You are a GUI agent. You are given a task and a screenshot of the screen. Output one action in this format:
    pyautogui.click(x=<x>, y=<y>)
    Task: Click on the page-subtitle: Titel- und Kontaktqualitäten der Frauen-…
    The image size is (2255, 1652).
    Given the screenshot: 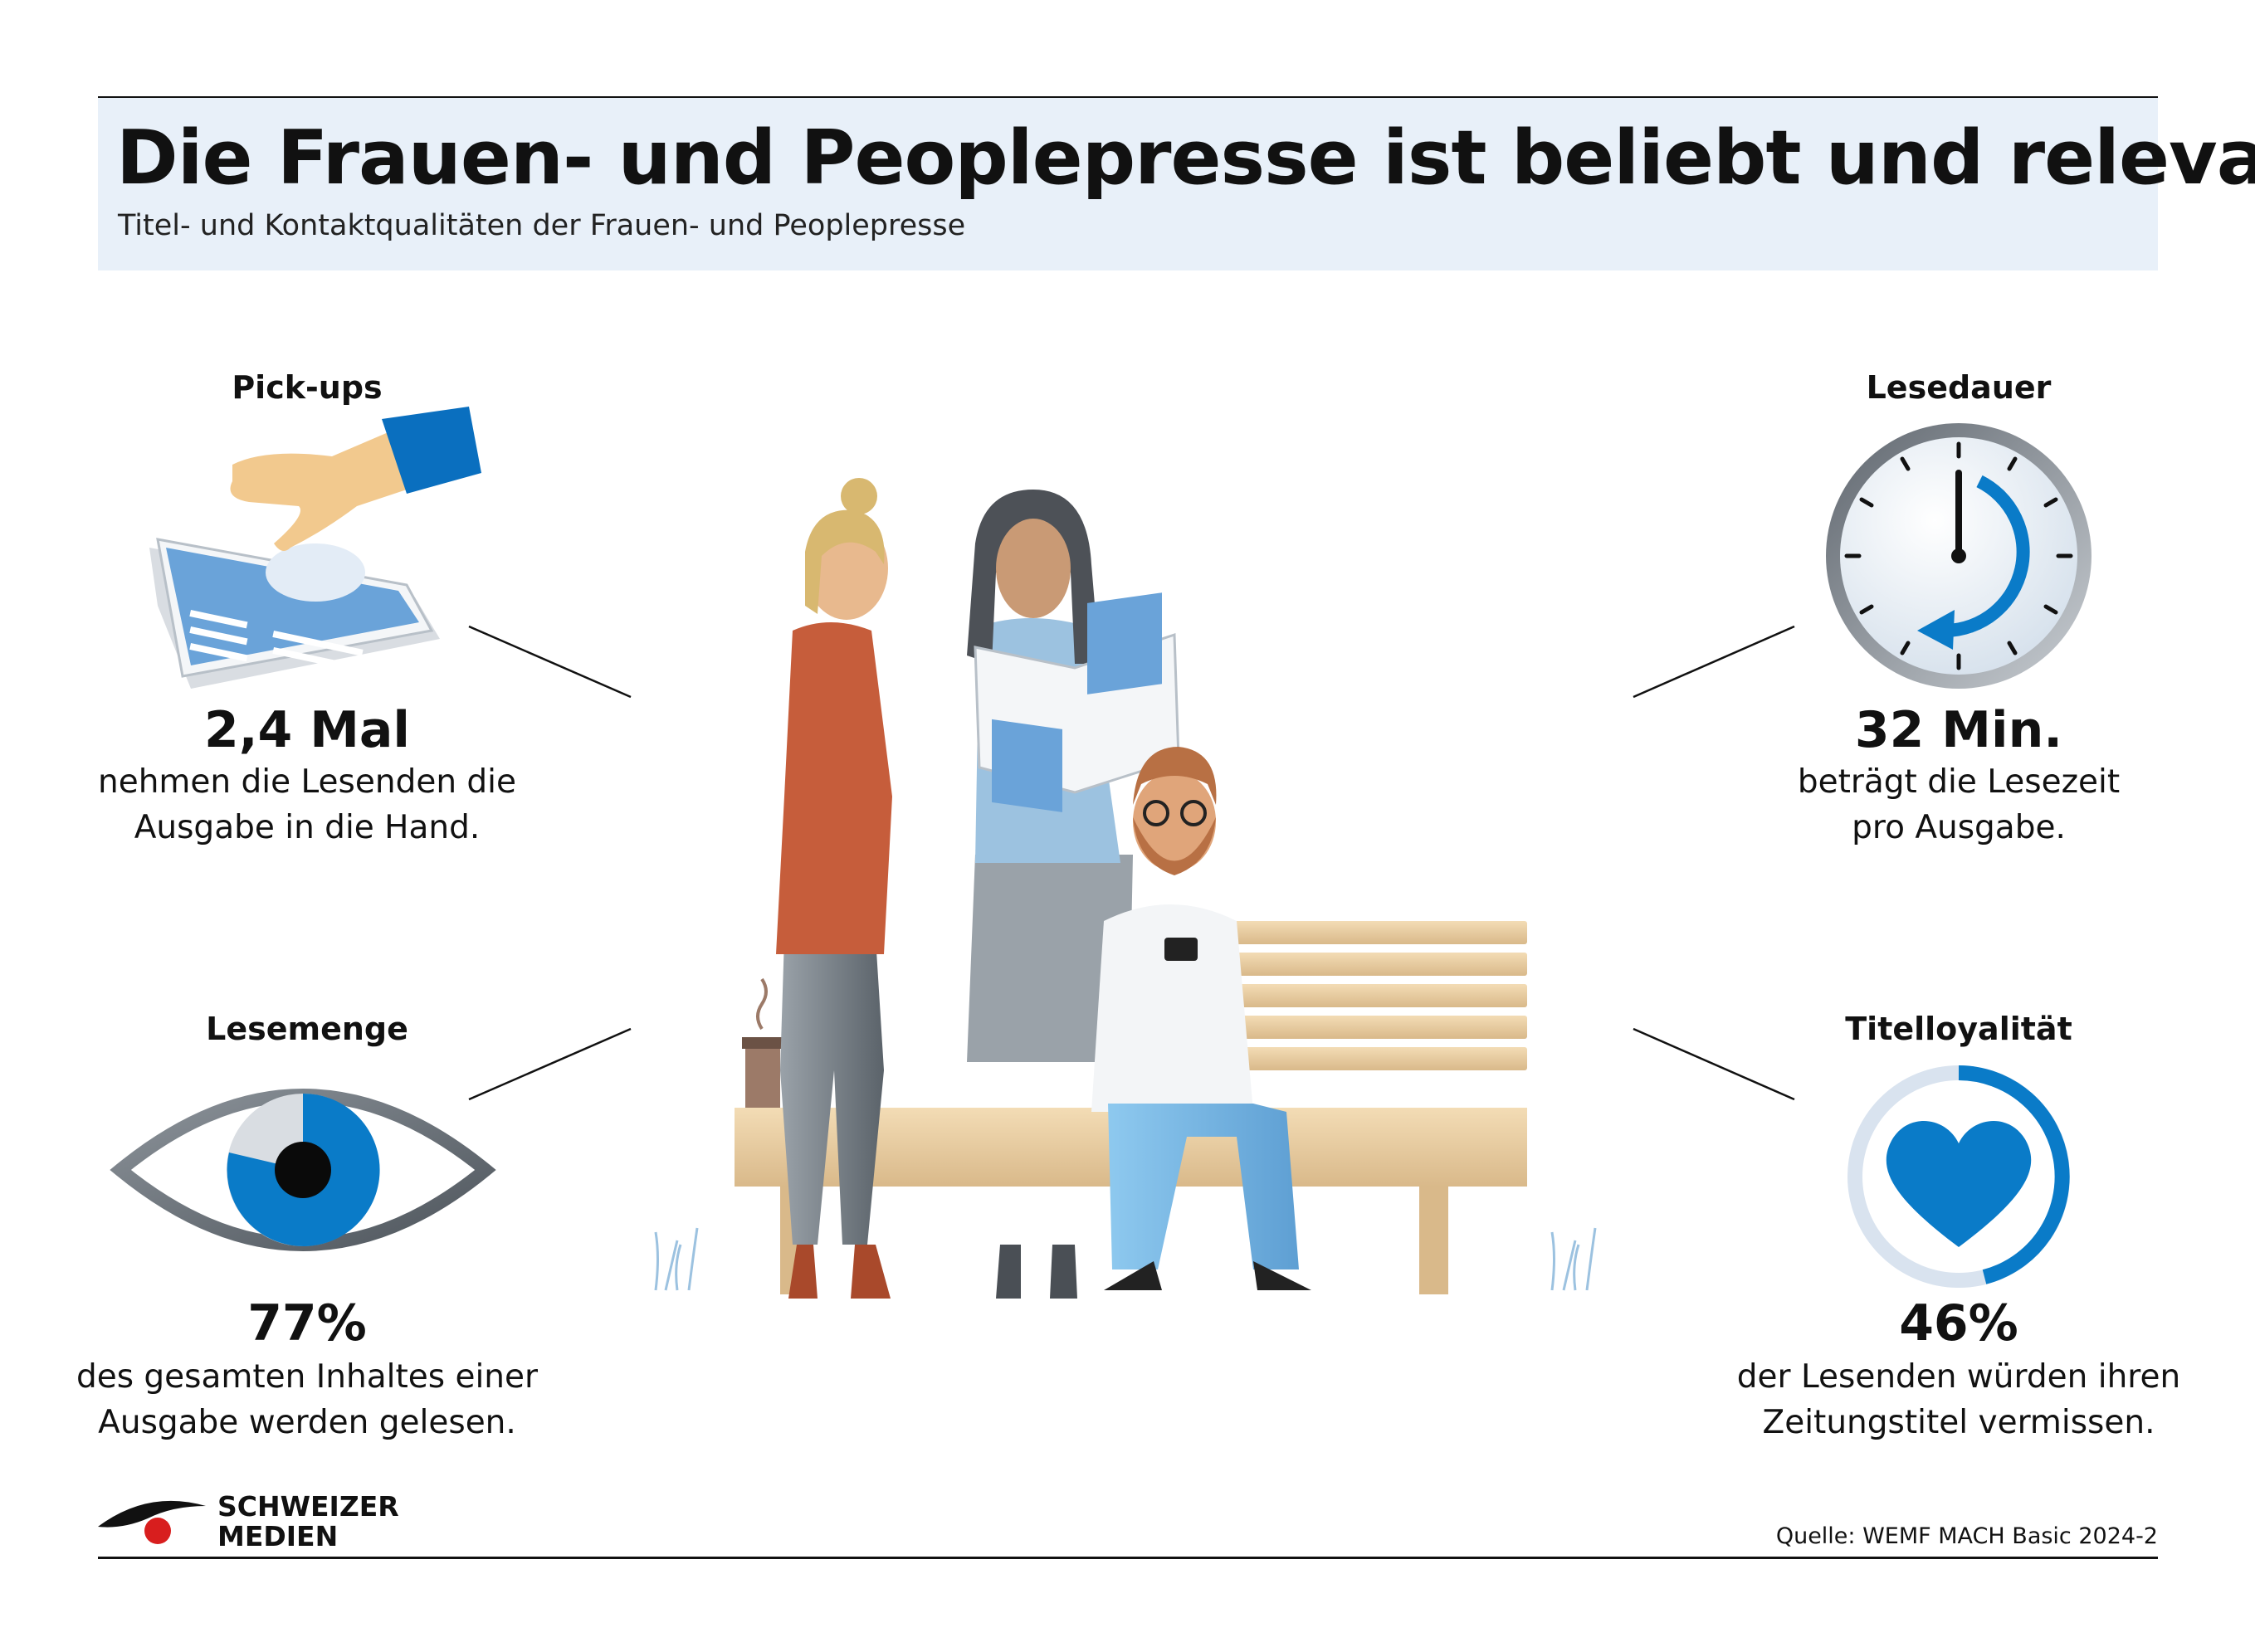 What is the action you would take?
    pyautogui.click(x=542, y=226)
    